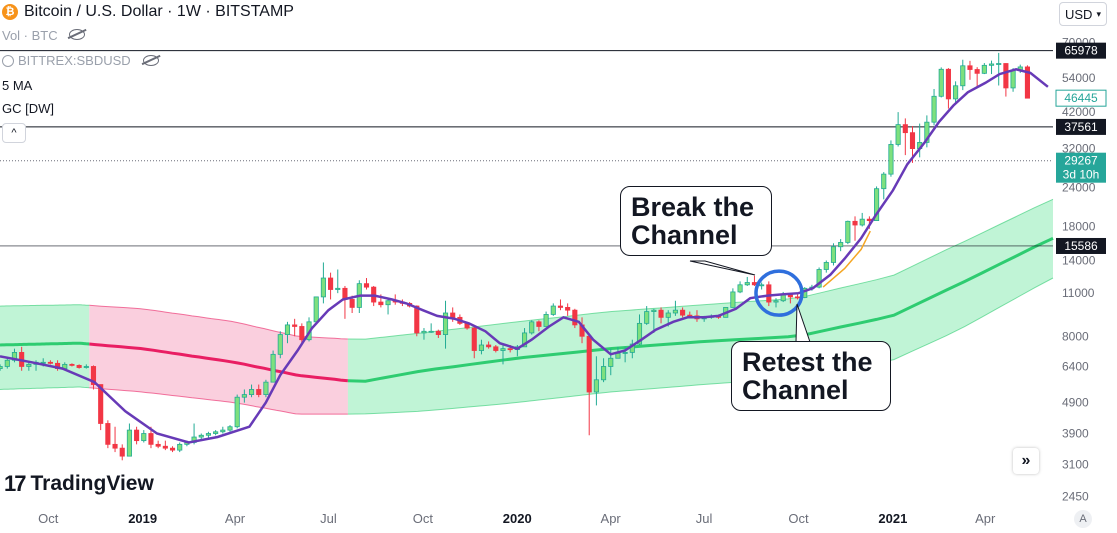  Describe the element at coordinates (807, 376) in the screenshot. I see `callout-retest-text: Retest the Channel` at that location.